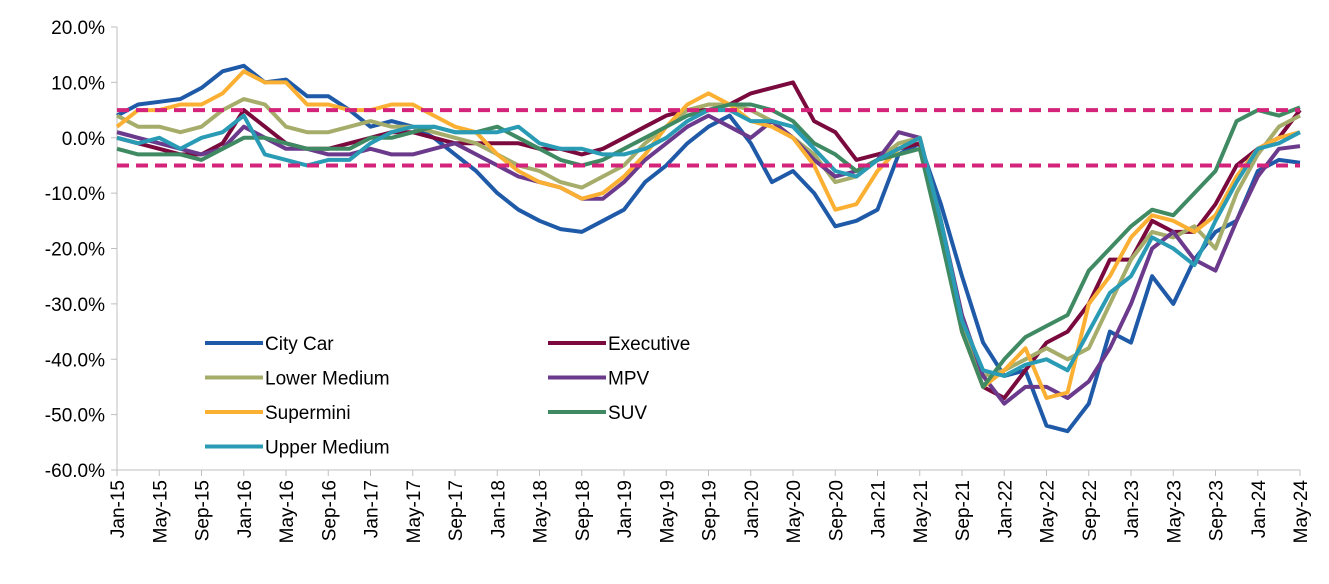 This screenshot has width=1329, height=584. What do you see at coordinates (1132, 509) in the screenshot?
I see `x-tick-label: Jan-23` at bounding box center [1132, 509].